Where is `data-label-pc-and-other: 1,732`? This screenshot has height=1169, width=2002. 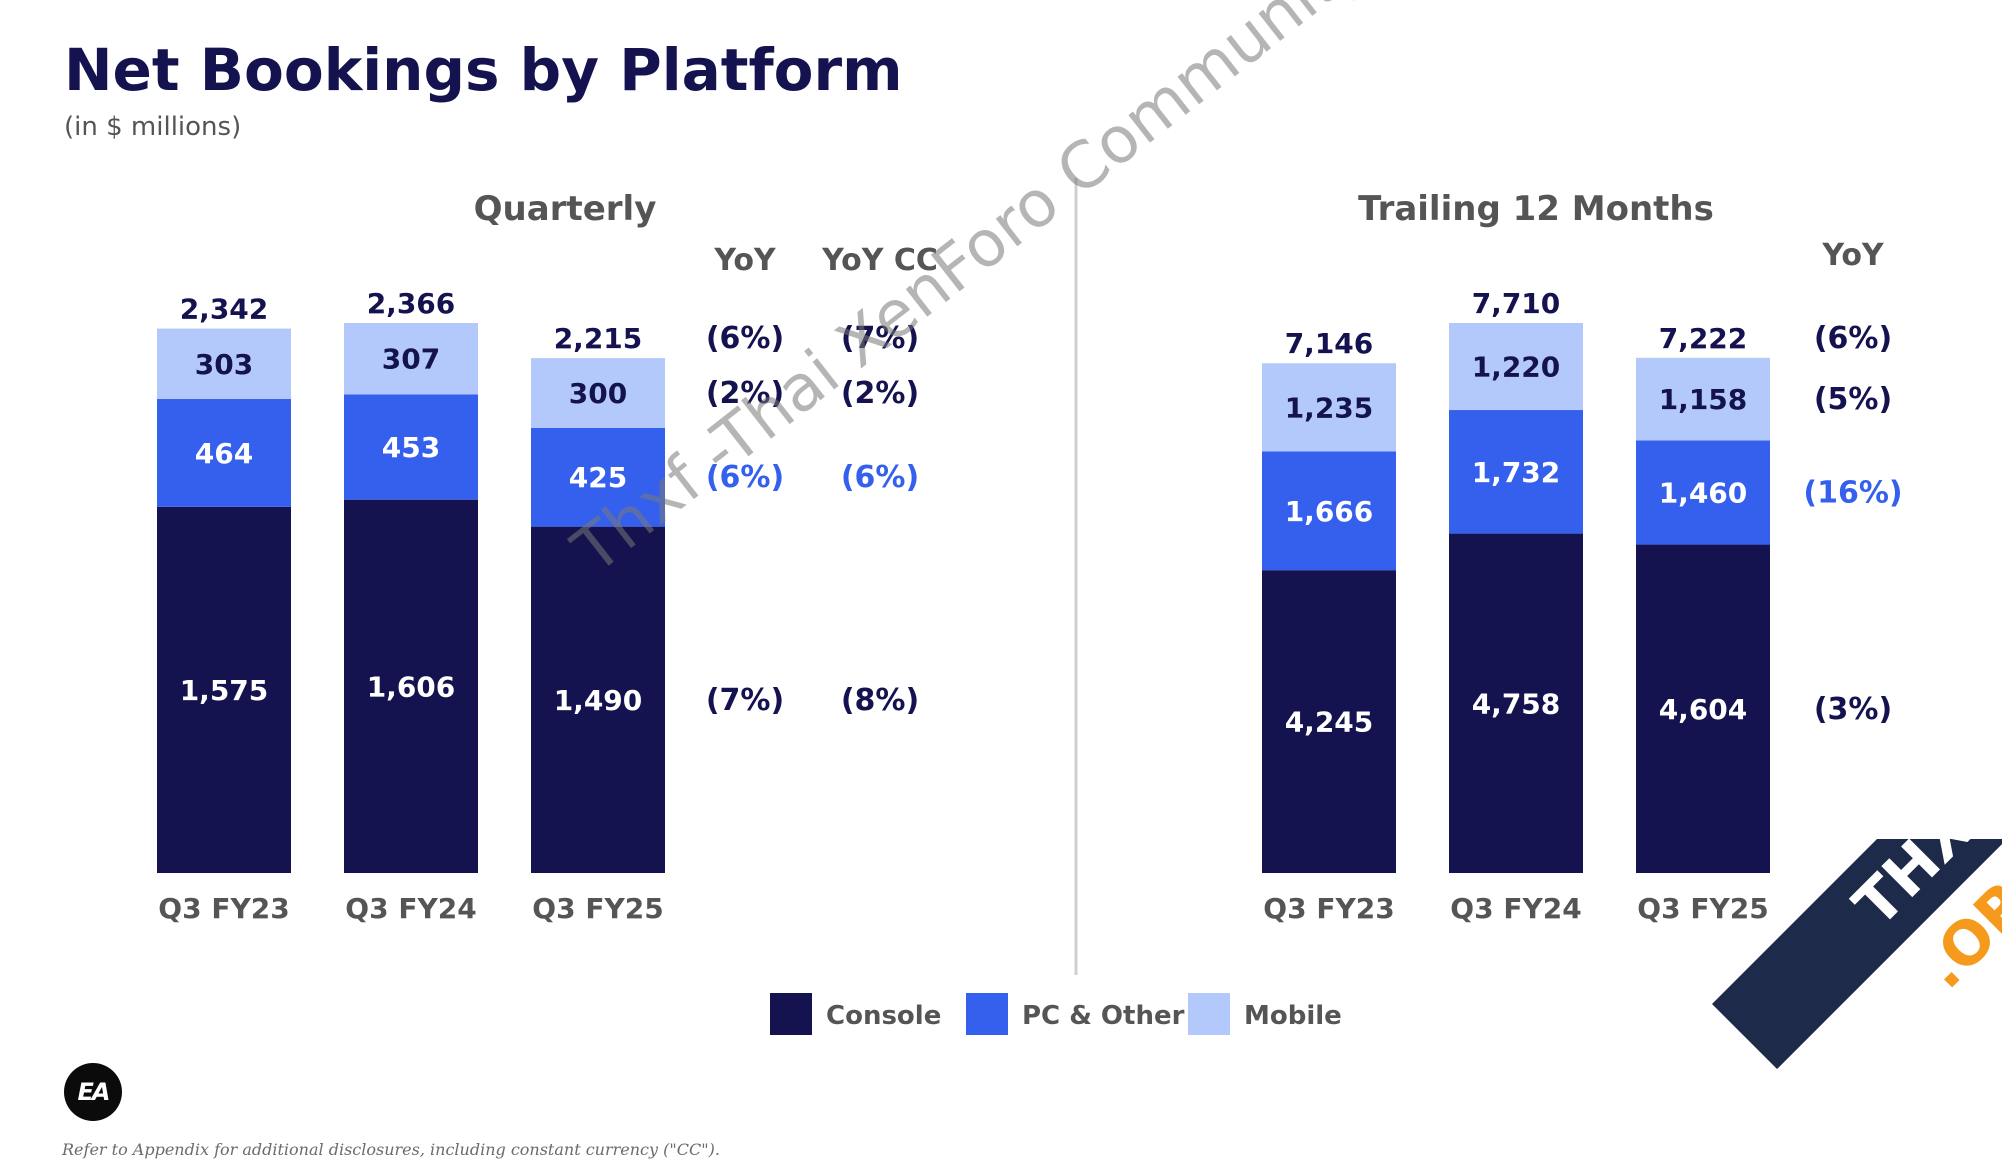 data-label-pc-and-other: 1,732 is located at coordinates (1516, 472).